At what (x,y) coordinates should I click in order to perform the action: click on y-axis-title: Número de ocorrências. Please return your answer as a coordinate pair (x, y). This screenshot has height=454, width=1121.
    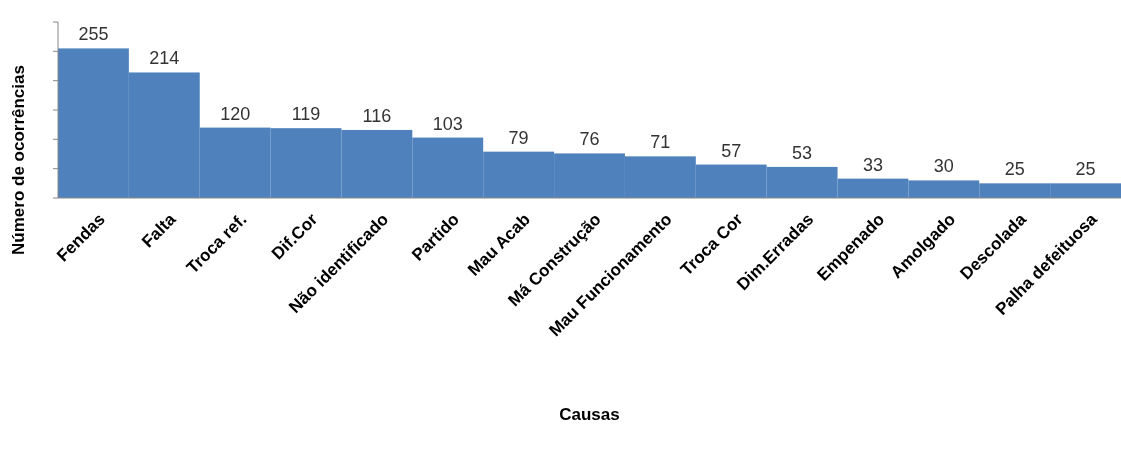
    Looking at the image, I should click on (18, 160).